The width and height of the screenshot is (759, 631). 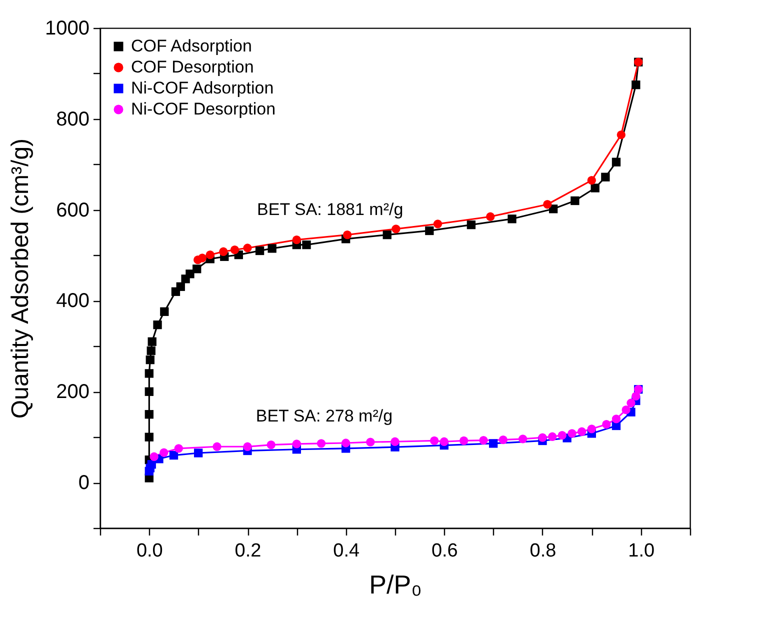 I want to click on x-tick-label: 1.0, so click(x=641, y=551).